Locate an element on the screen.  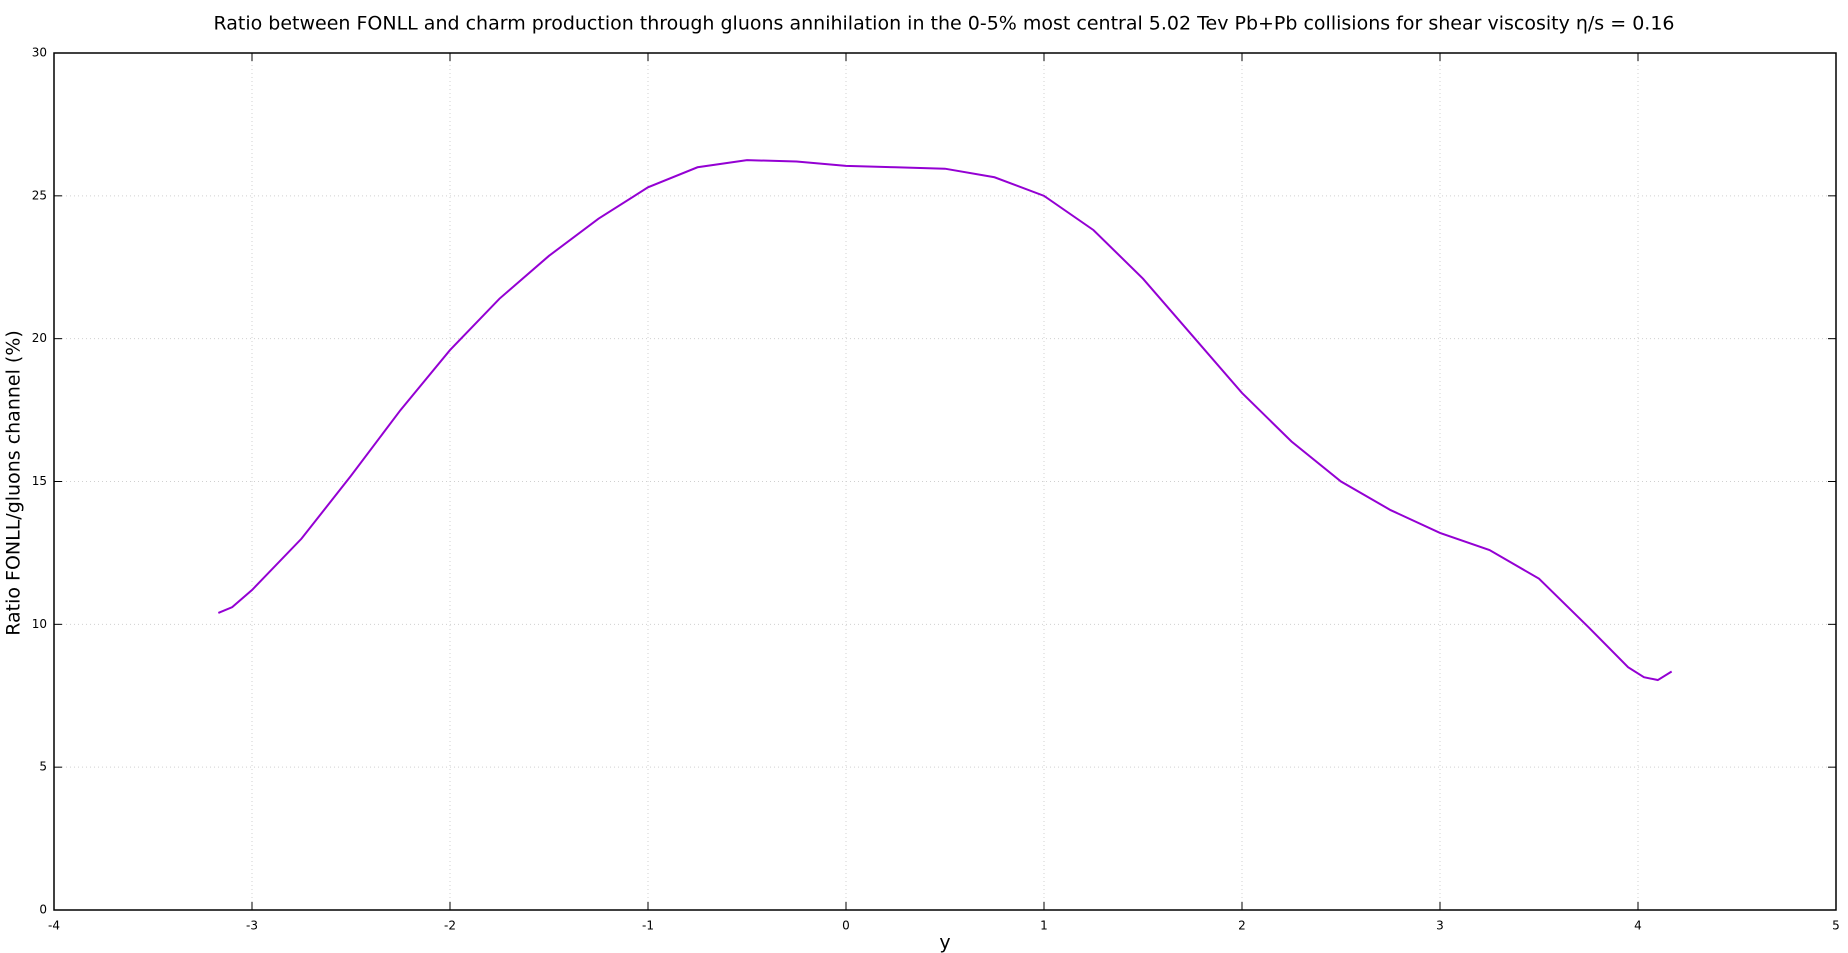
y-tick-label: 30 is located at coordinates (39, 53).